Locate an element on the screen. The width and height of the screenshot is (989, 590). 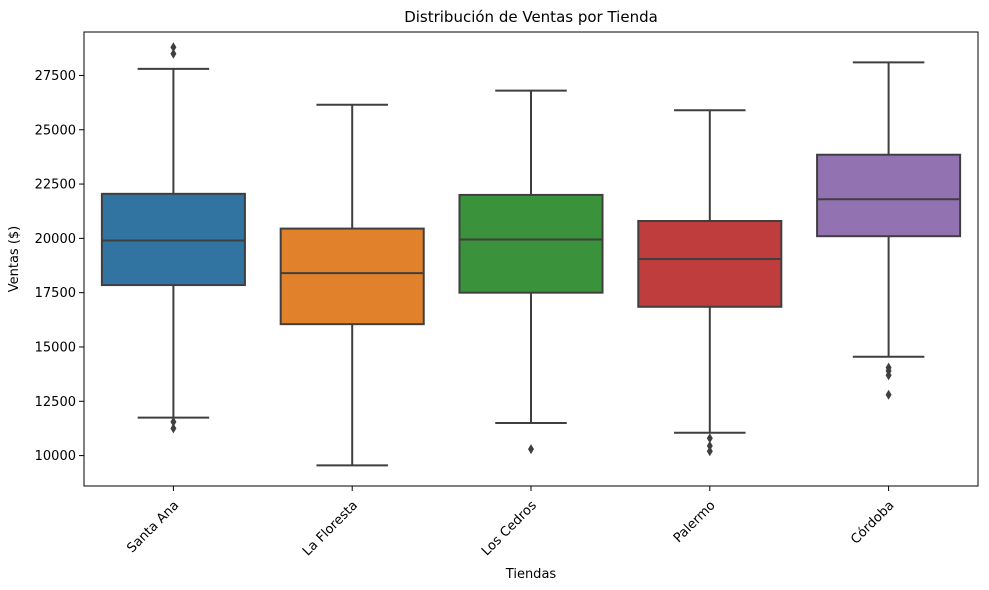
x-tick-label: Los Cedros is located at coordinates (509, 528).